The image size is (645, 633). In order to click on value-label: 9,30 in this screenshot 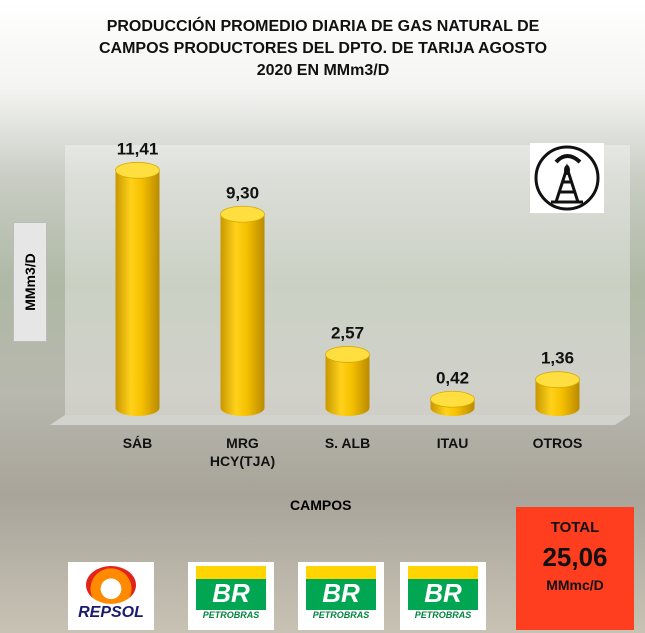, I will do `click(242, 192)`.